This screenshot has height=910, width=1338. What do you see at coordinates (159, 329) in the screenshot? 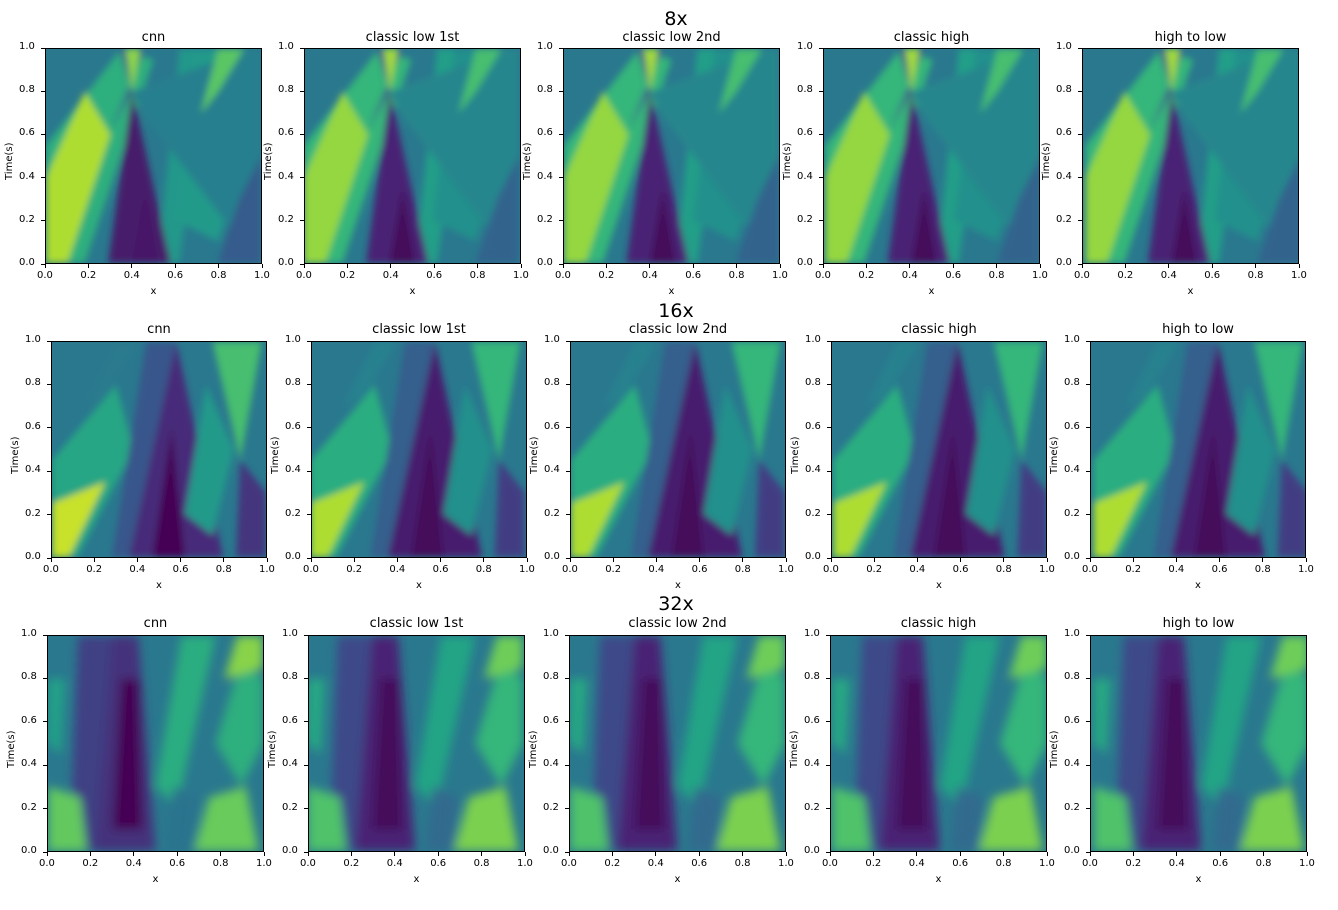
I see `panel-title: cnn` at bounding box center [159, 329].